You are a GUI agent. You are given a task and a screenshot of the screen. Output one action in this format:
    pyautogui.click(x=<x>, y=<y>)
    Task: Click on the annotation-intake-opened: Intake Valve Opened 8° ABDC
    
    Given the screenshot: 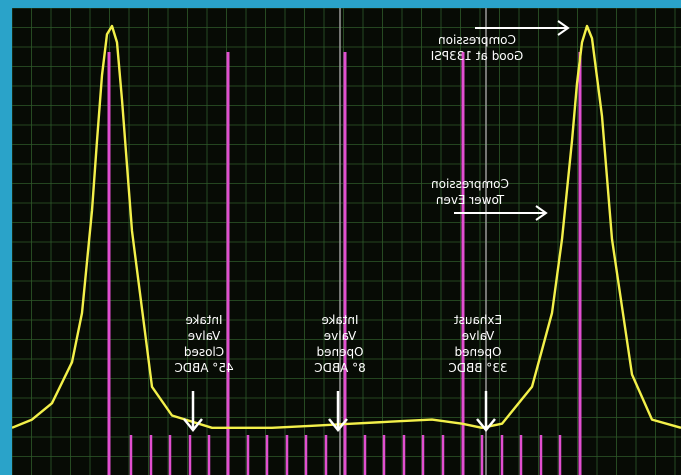 What is the action you would take?
    pyautogui.click(x=340, y=344)
    